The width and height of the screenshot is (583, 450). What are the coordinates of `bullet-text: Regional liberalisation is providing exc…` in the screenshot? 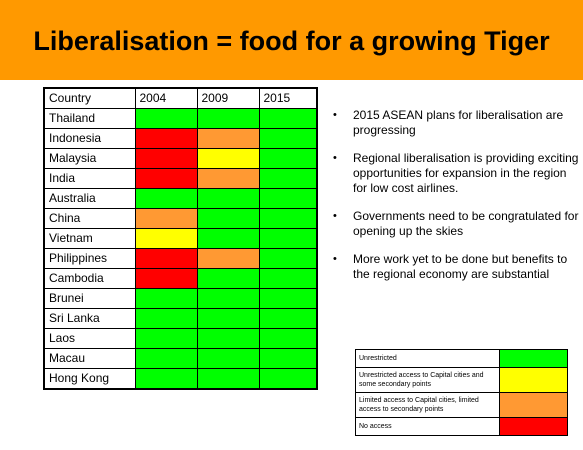 It's located at (466, 173).